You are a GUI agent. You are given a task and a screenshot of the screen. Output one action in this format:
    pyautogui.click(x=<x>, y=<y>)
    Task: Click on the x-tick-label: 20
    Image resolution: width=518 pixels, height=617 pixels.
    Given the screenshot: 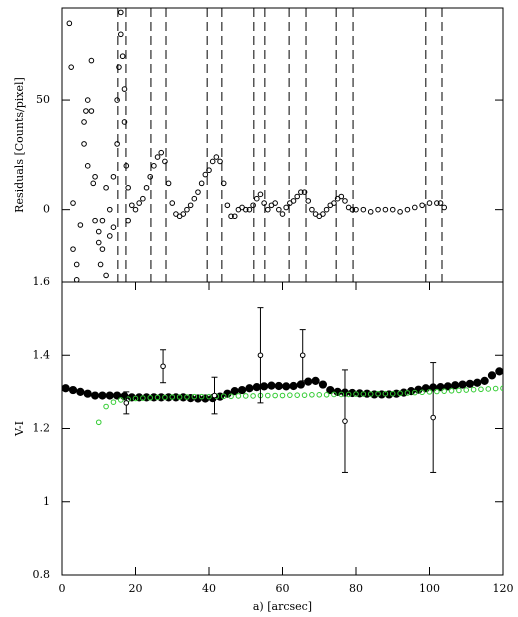 What is the action you would take?
    pyautogui.click(x=136, y=588)
    